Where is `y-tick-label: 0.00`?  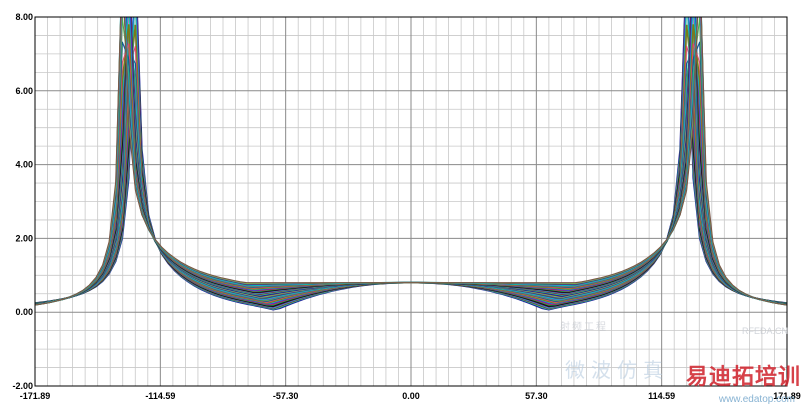 y-tick-label: 0.00 is located at coordinates (24, 312).